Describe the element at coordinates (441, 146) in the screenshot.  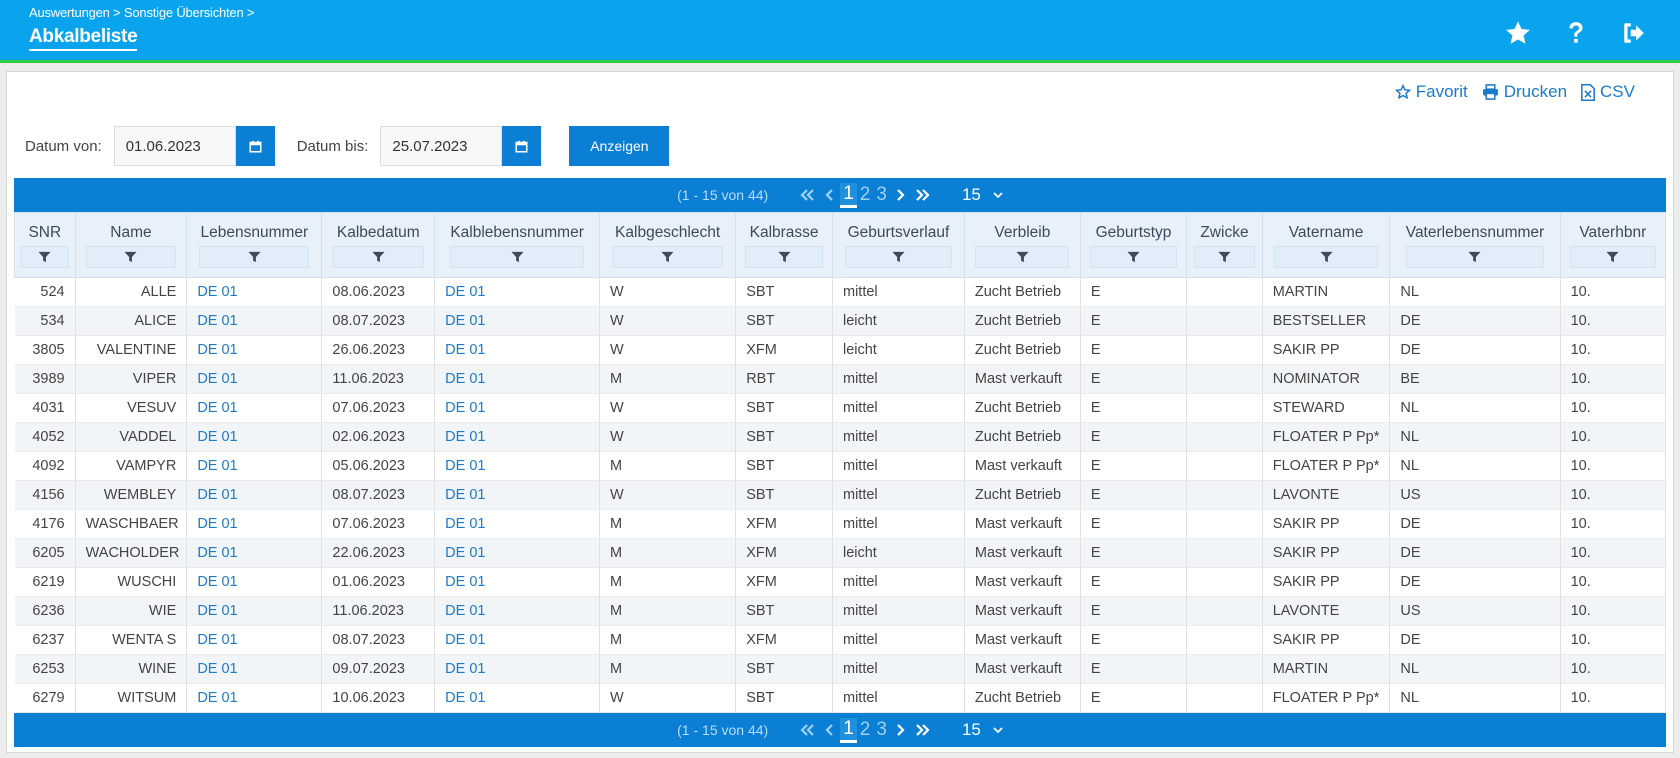
I see `date-to-input` at that location.